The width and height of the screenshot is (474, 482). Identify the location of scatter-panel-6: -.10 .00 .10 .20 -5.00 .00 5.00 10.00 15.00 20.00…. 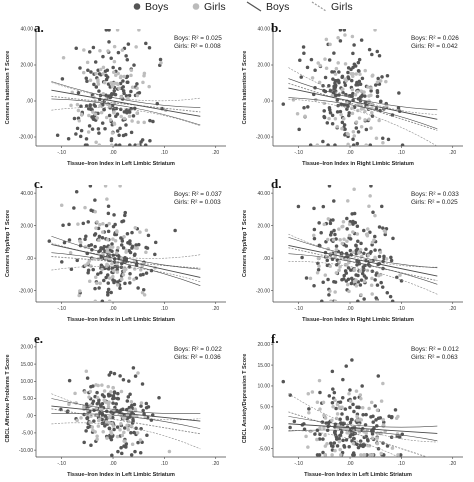
(352, 404).